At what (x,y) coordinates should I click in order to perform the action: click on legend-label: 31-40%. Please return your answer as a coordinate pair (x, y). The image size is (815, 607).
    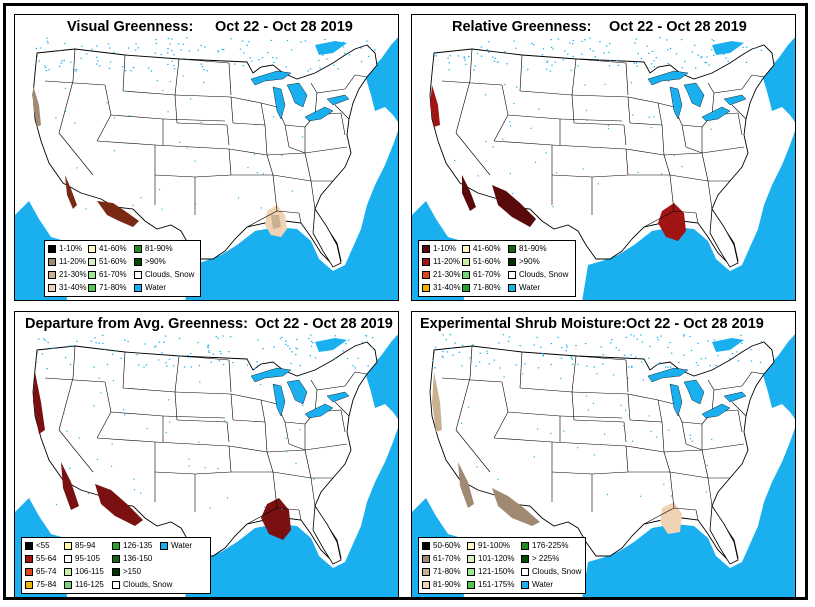
    Looking at the image, I should click on (73, 287).